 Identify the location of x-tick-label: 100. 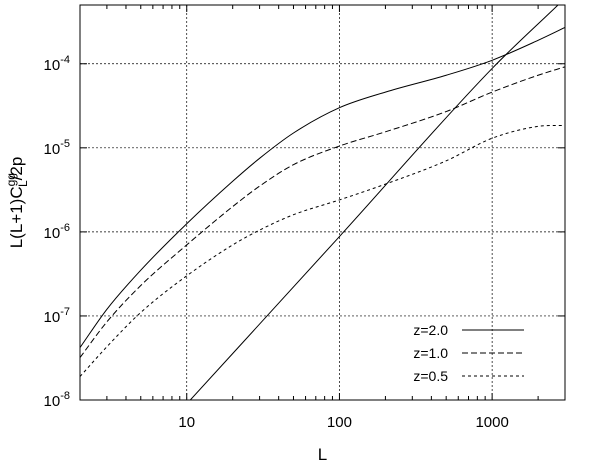
(339, 422).